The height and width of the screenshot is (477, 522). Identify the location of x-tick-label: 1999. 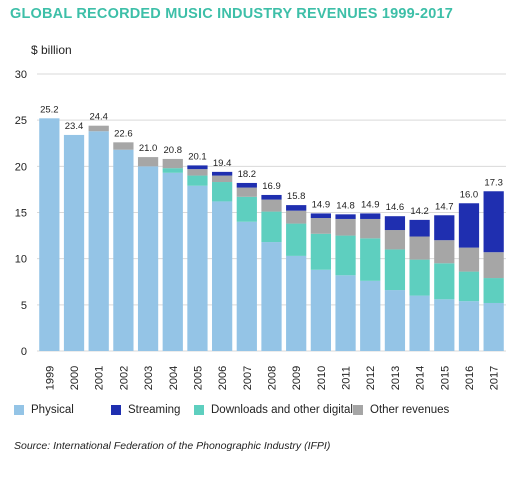
(50, 378).